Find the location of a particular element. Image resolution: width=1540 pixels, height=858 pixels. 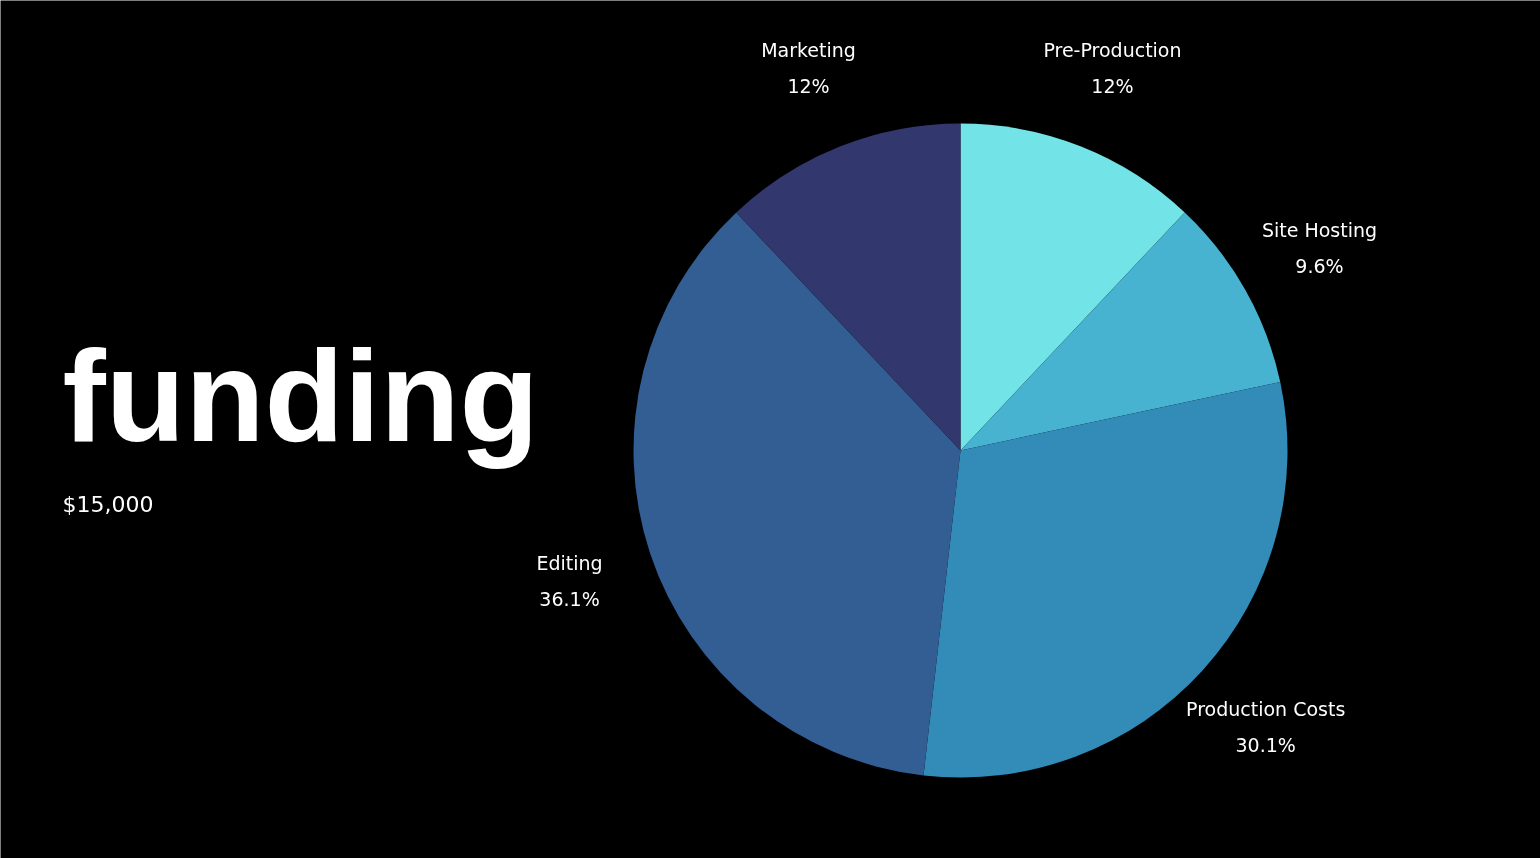

slice-label: Production Costs is located at coordinates (1266, 709).